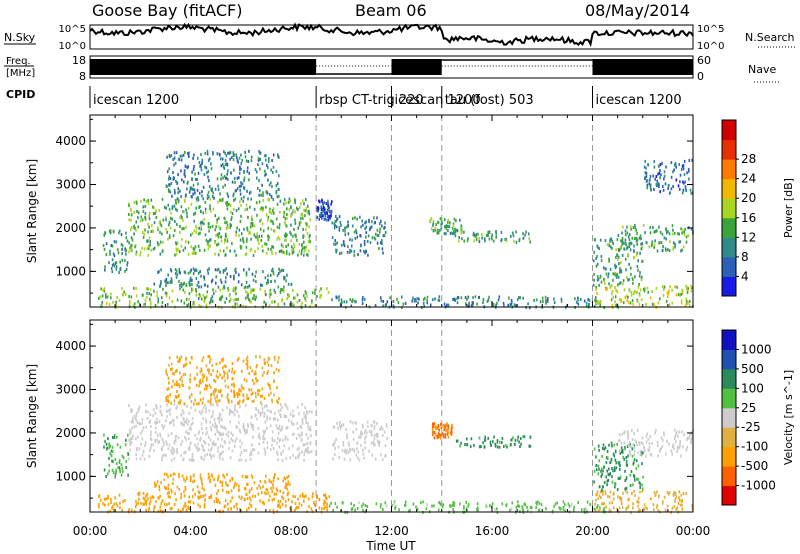  Describe the element at coordinates (291, 531) in the screenshot. I see `x-tick-label: 08:00` at that location.